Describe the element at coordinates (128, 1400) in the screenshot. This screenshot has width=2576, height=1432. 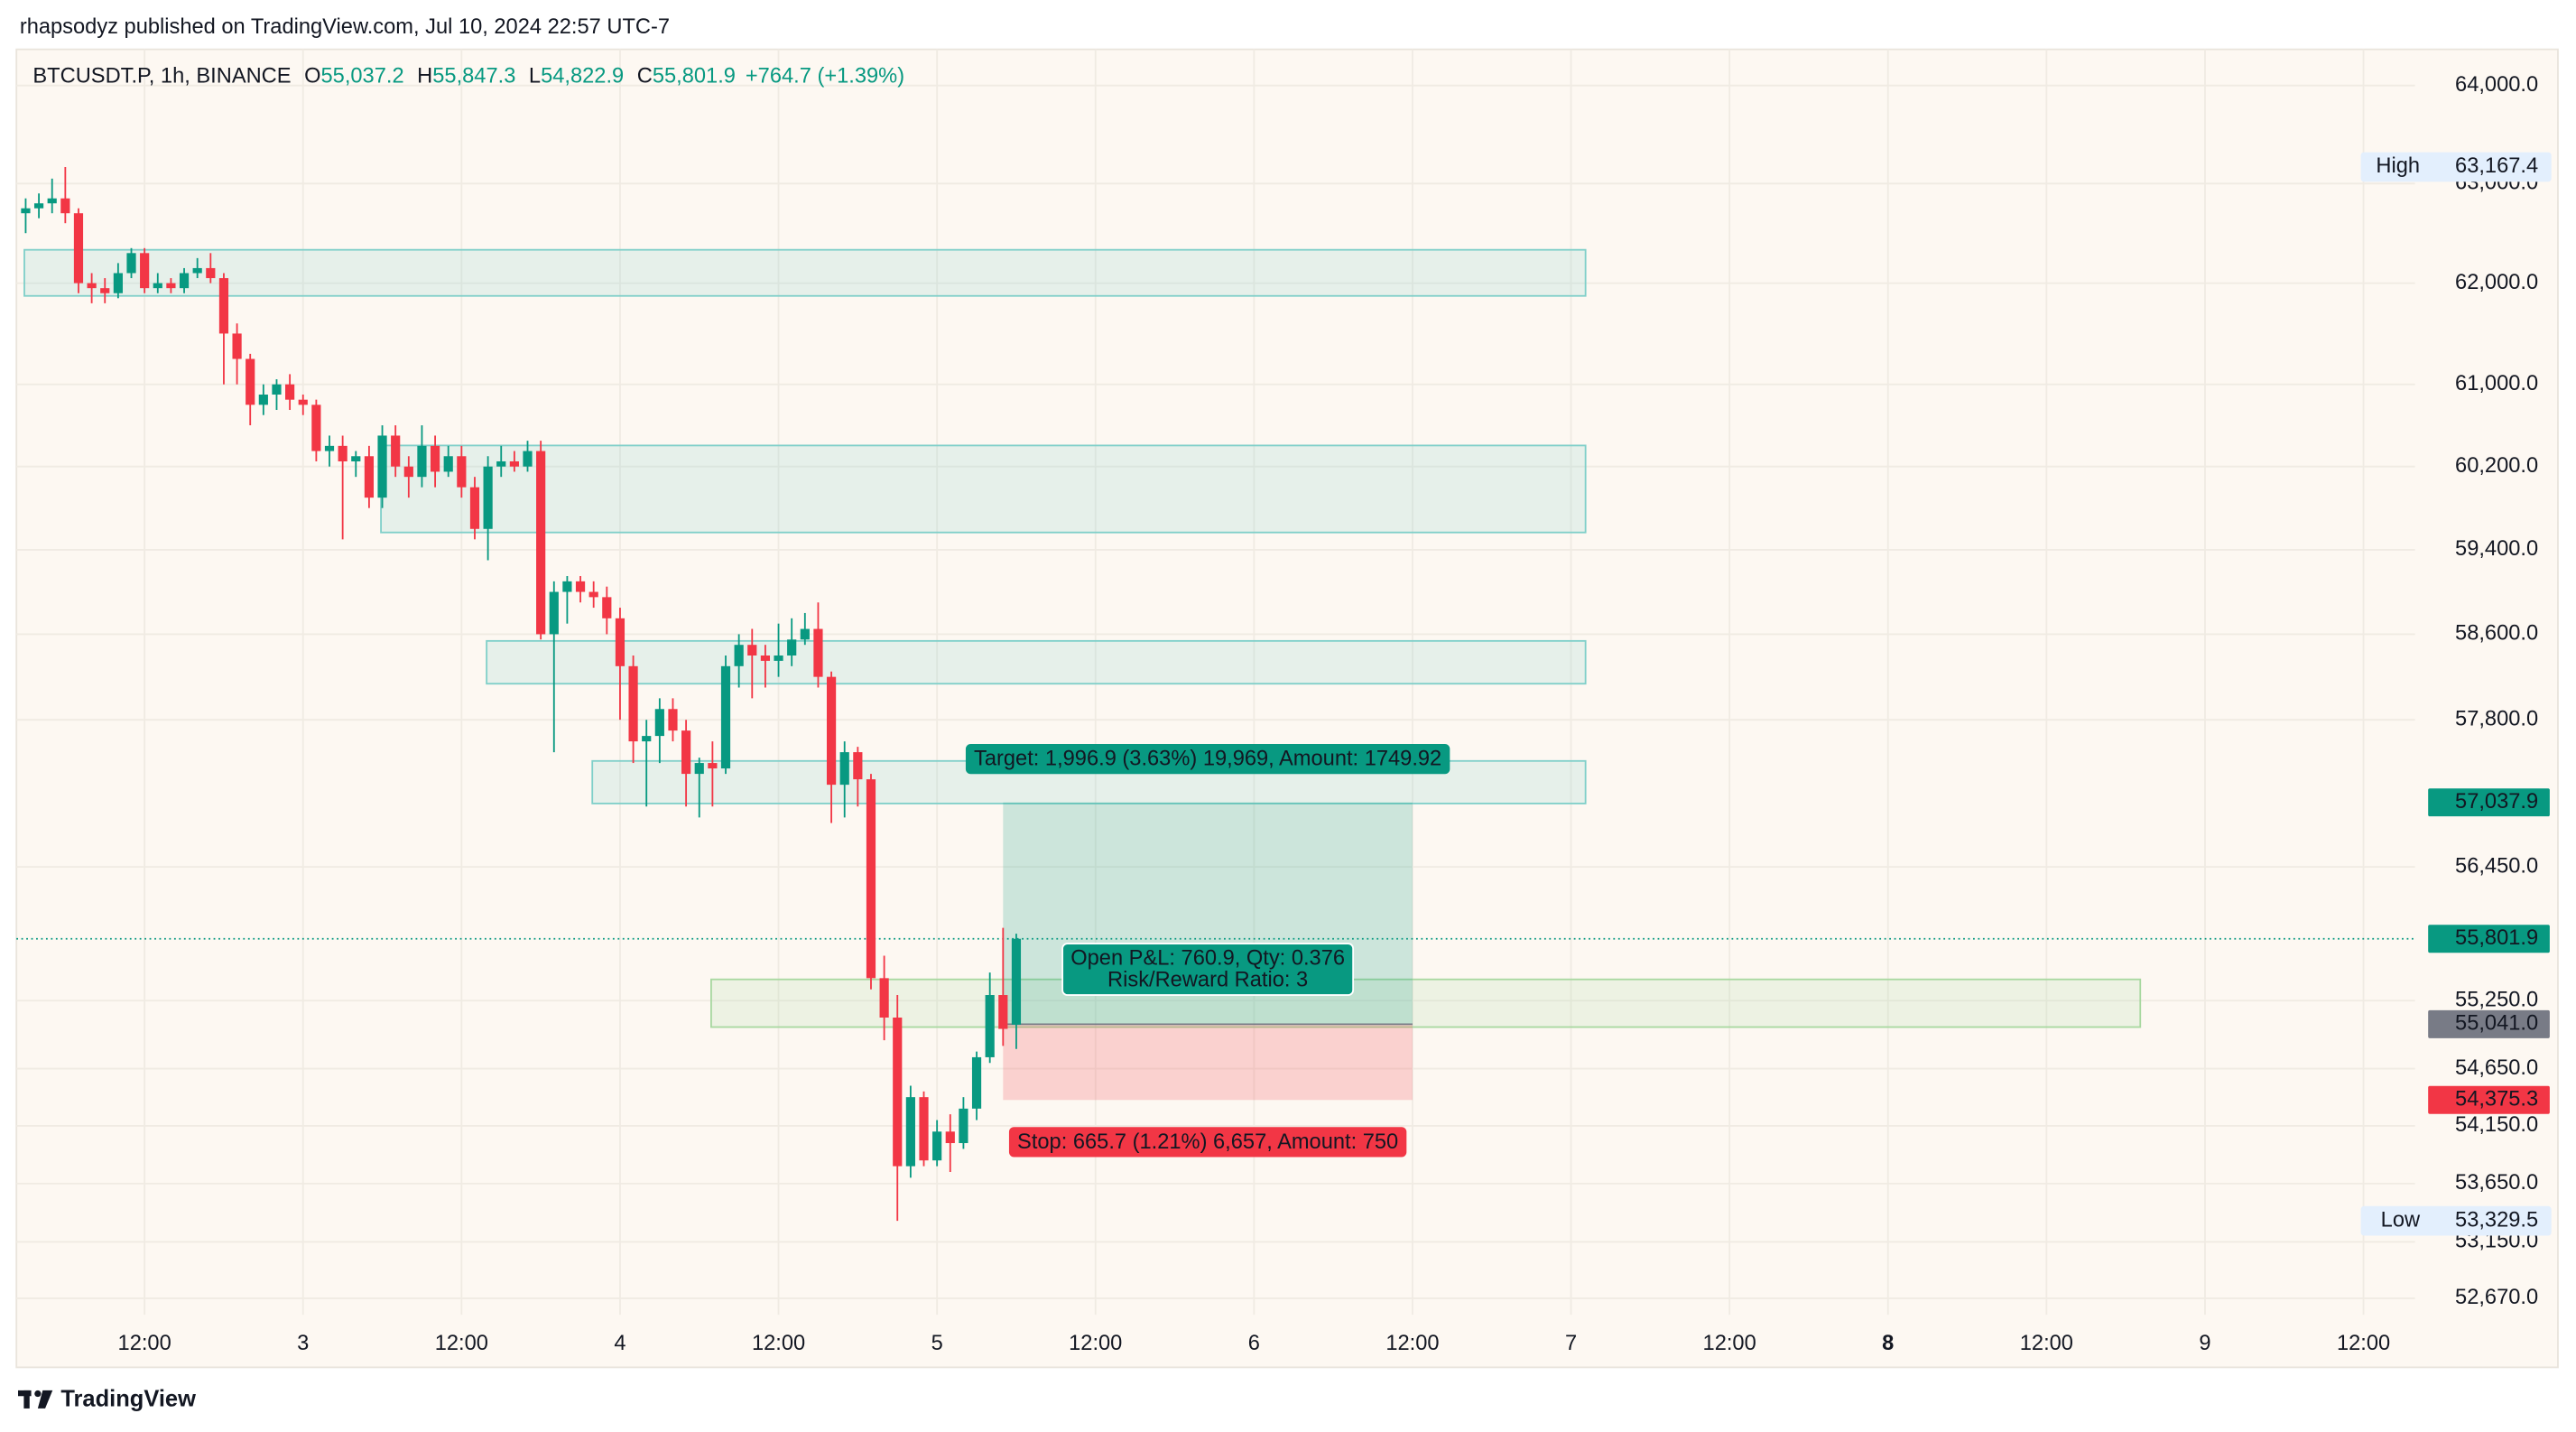
I see `brand-name: TradingView` at that location.